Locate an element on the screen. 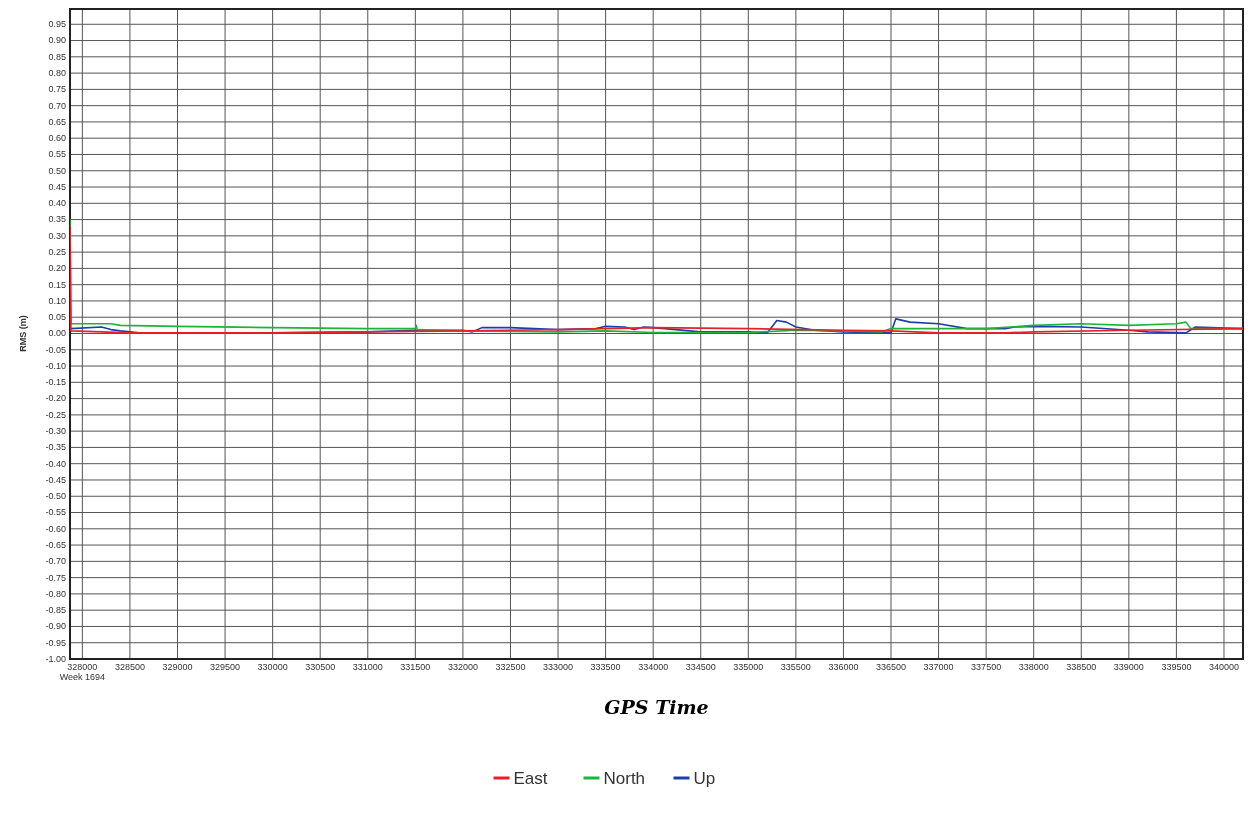  legend-label: North is located at coordinates (624, 778).